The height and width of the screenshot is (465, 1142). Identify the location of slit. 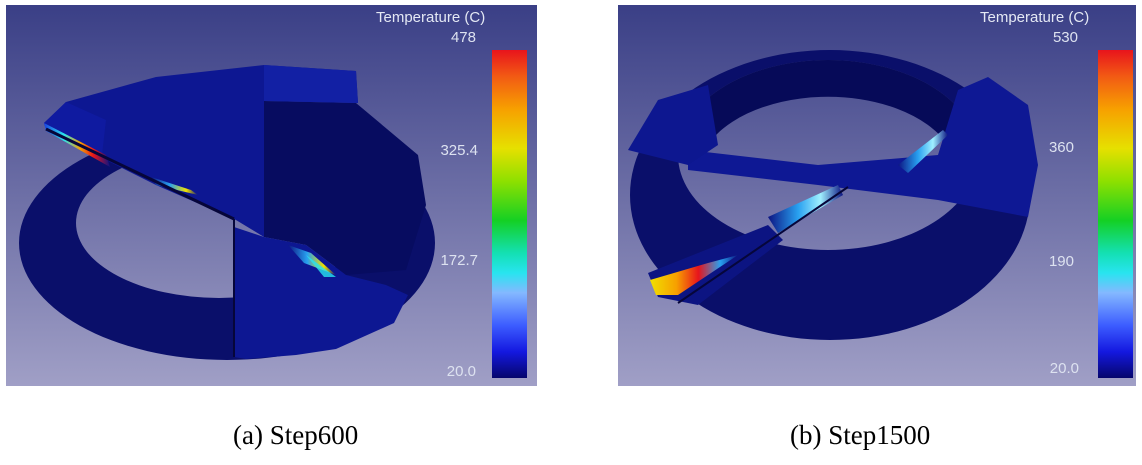
(763, 245).